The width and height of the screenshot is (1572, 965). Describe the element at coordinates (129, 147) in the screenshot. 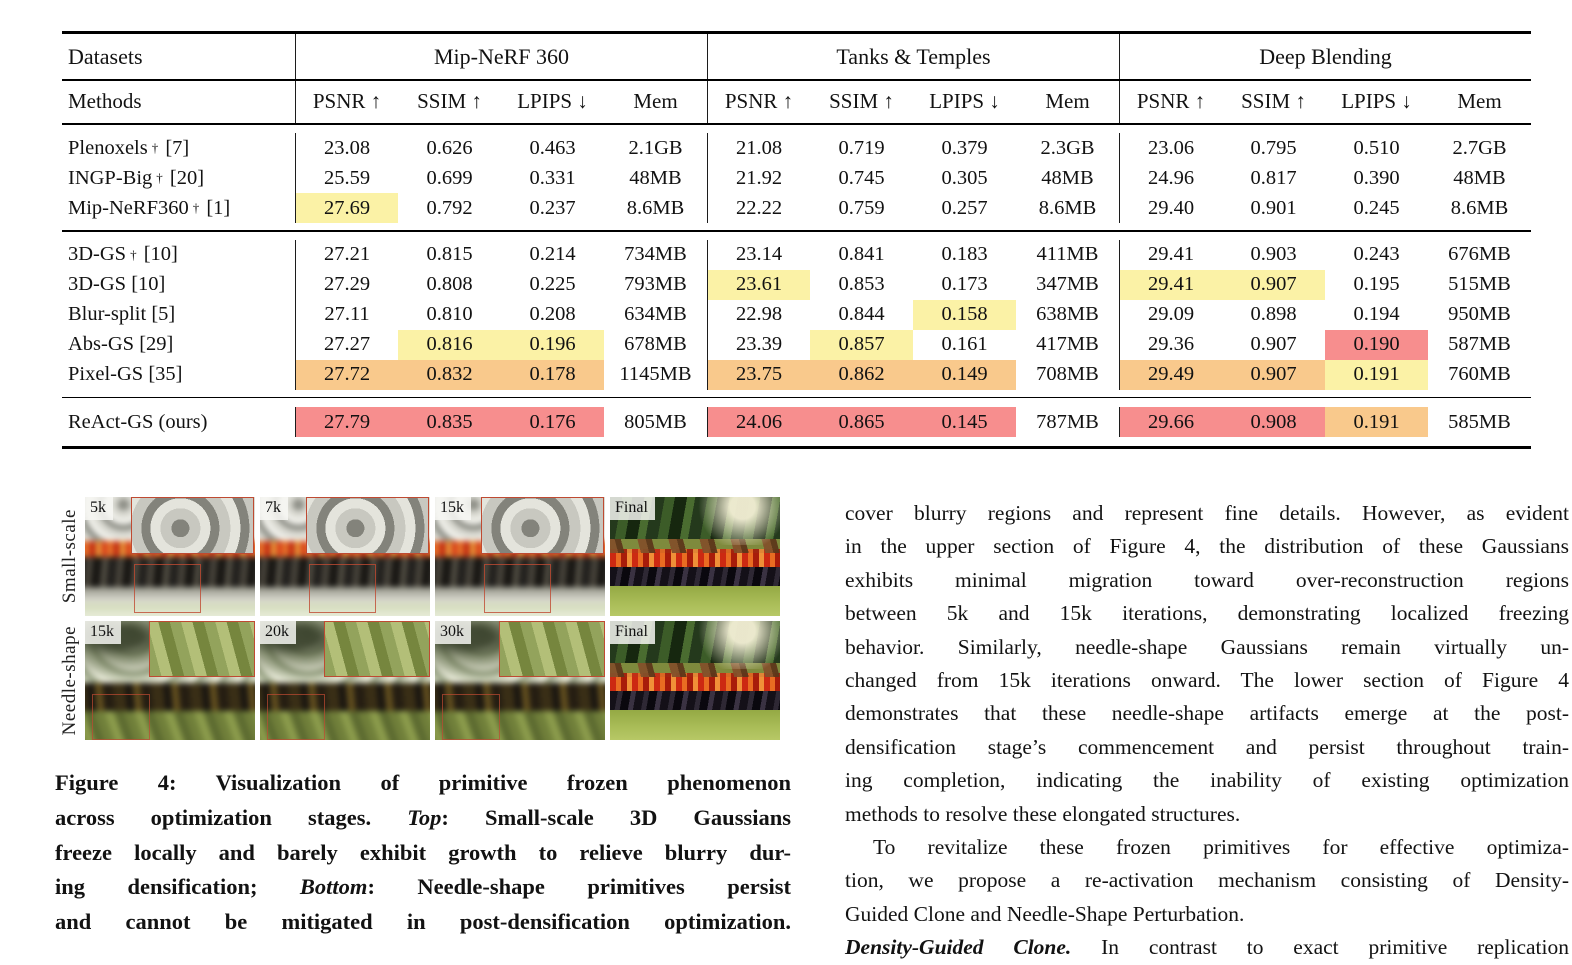

I see `method-name: Plenoxels † [7]` at that location.